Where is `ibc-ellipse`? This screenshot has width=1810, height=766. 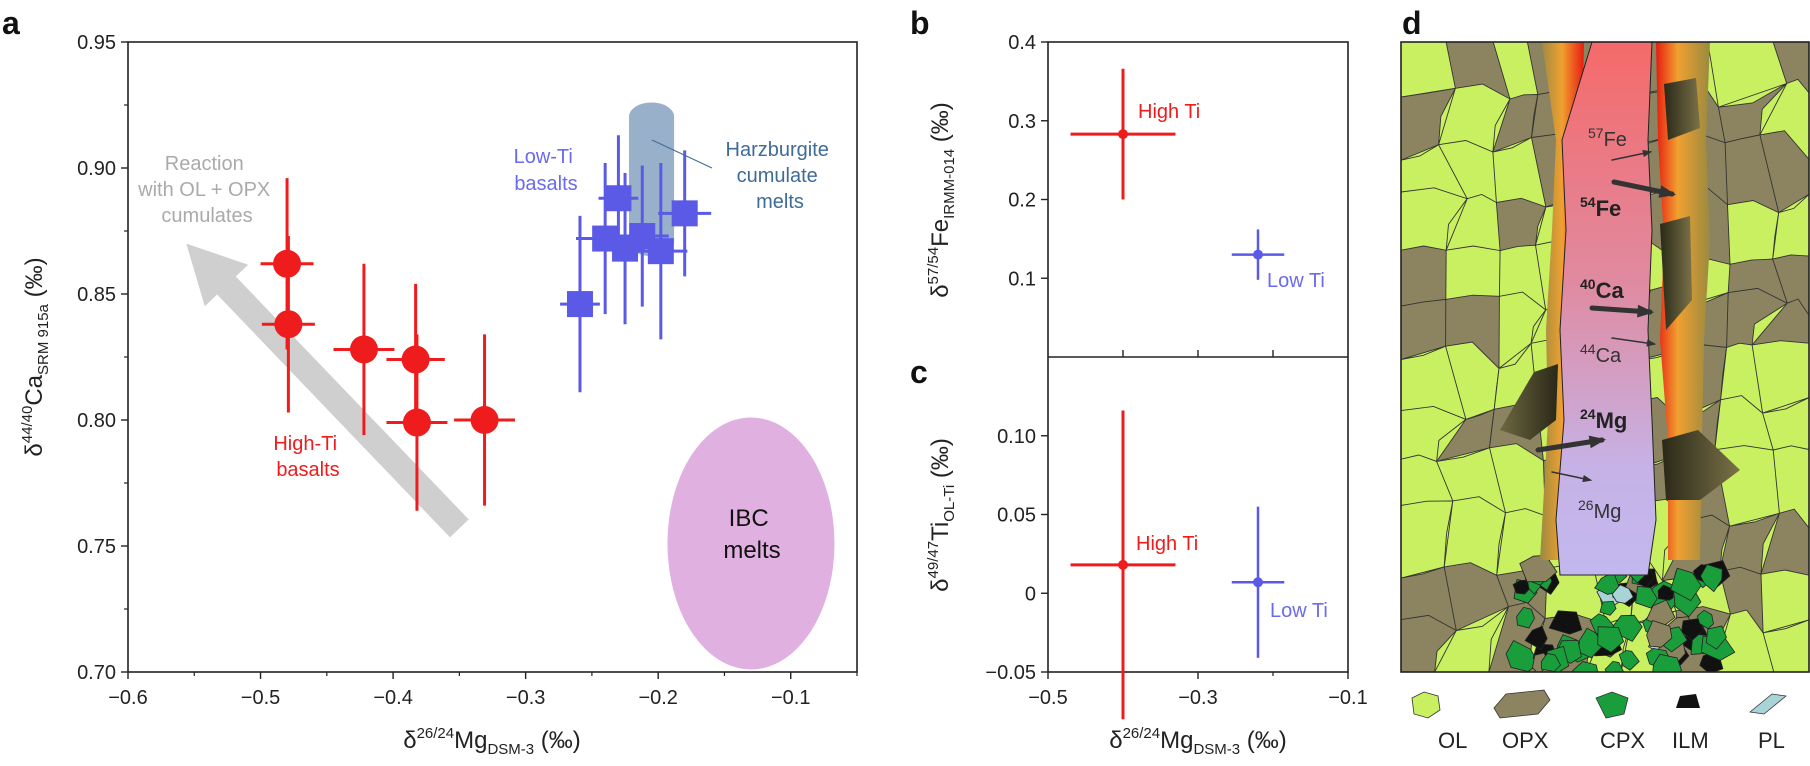
ibc-ellipse is located at coordinates (751, 543).